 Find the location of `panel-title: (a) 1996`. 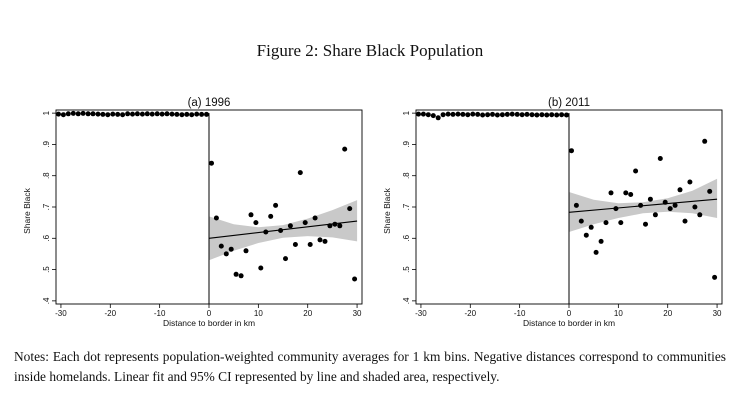

panel-title: (a) 1996 is located at coordinates (209, 103).